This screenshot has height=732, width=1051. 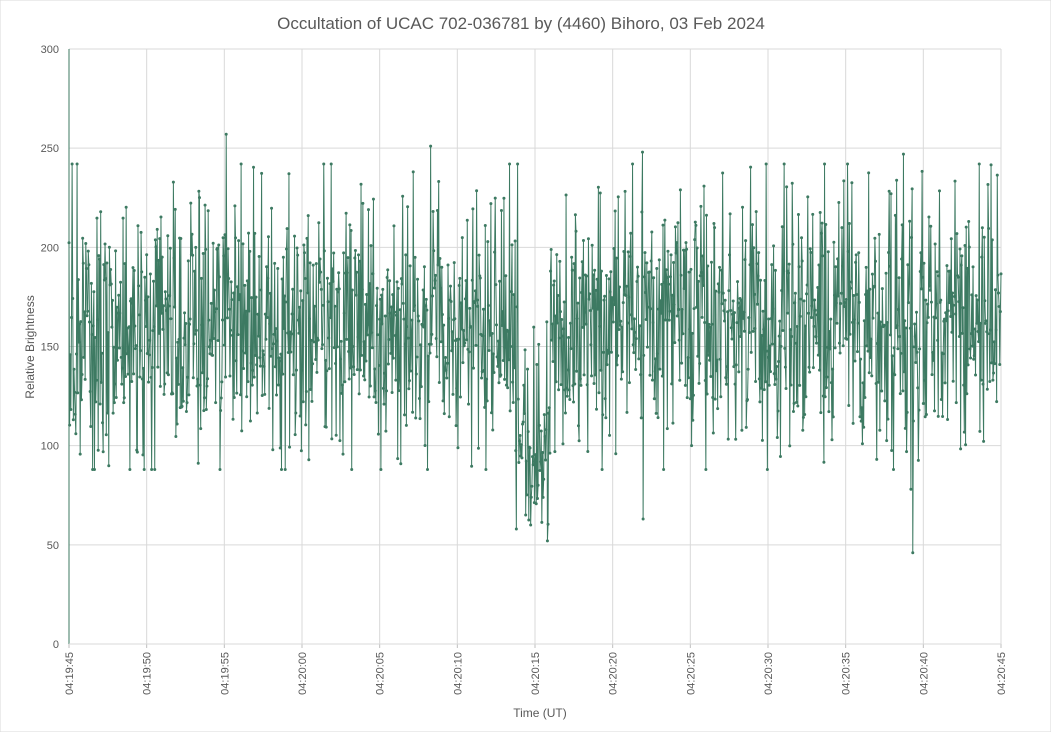 What do you see at coordinates (50, 348) in the screenshot?
I see `y-tick-label: 150` at bounding box center [50, 348].